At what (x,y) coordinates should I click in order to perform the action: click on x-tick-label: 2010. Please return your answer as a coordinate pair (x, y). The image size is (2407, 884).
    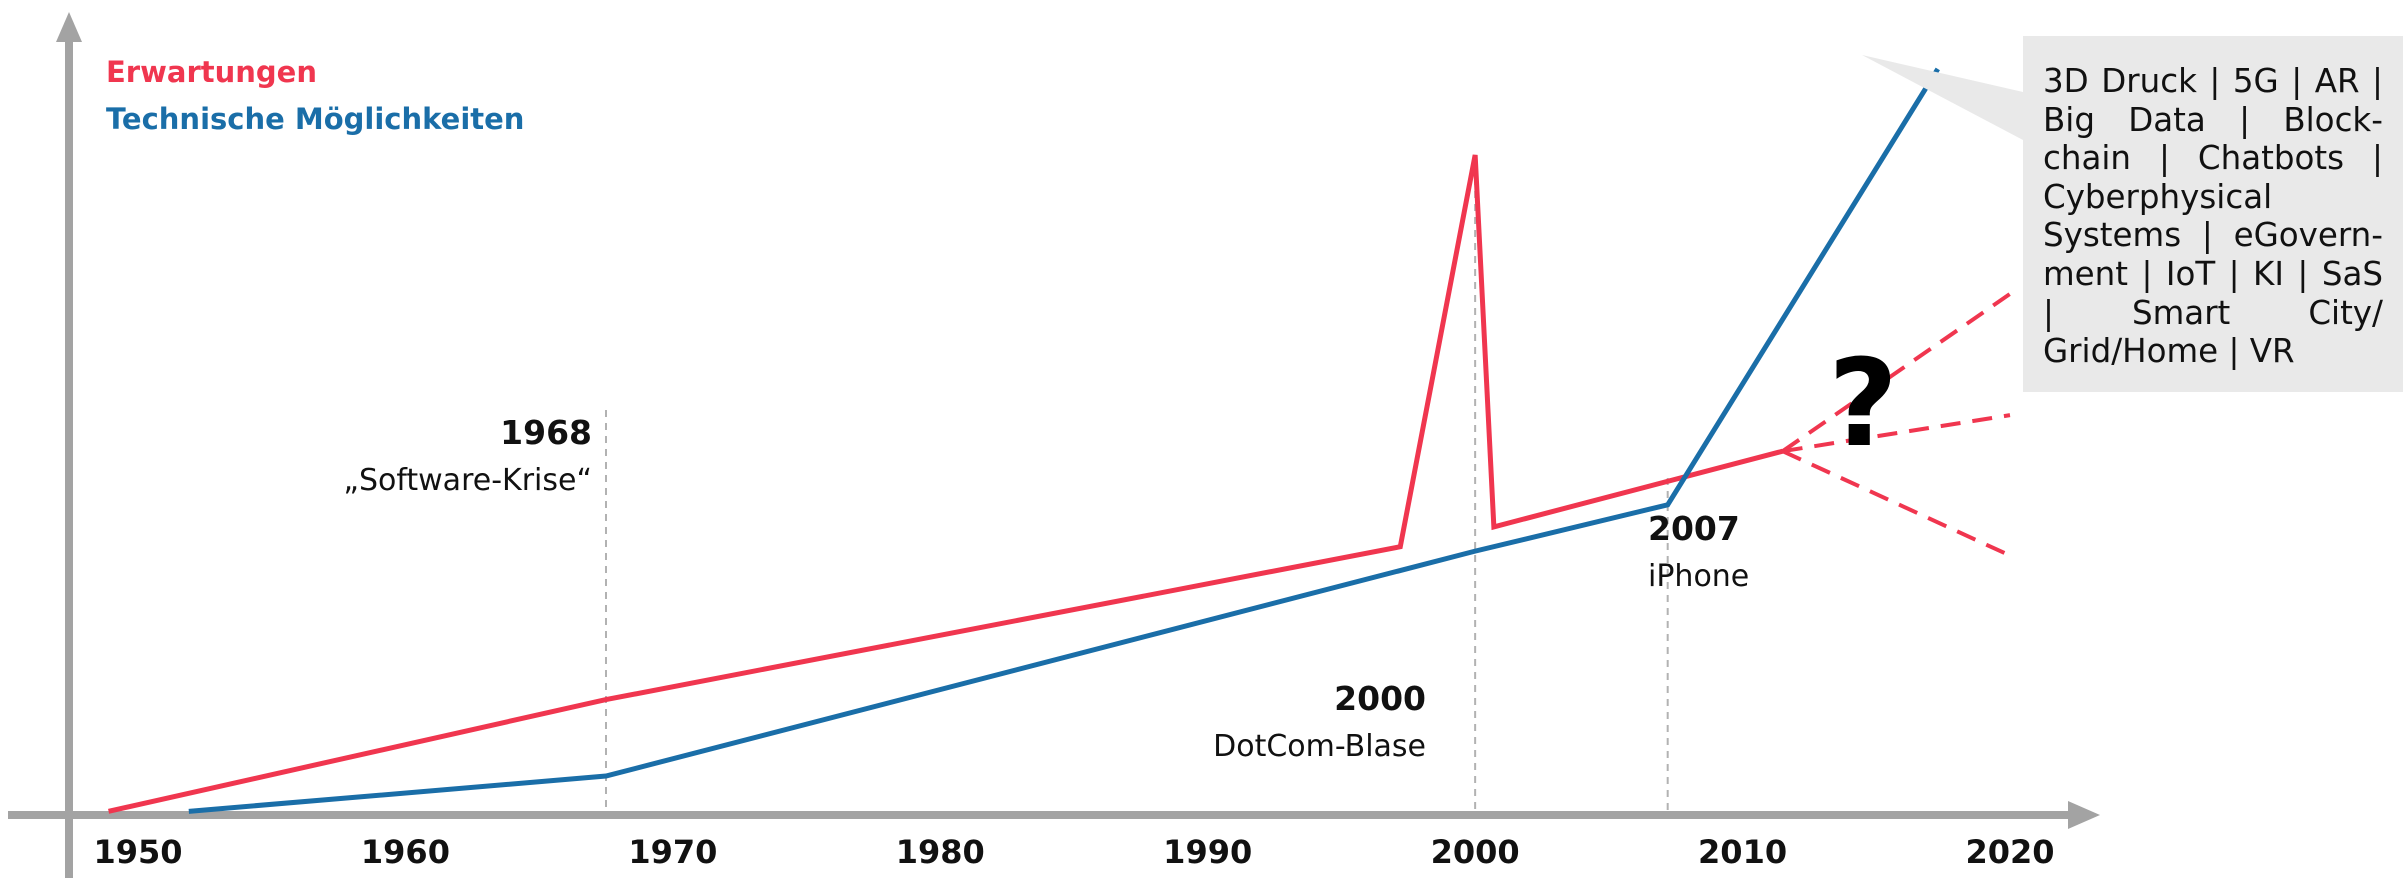
    Looking at the image, I should click on (1742, 852).